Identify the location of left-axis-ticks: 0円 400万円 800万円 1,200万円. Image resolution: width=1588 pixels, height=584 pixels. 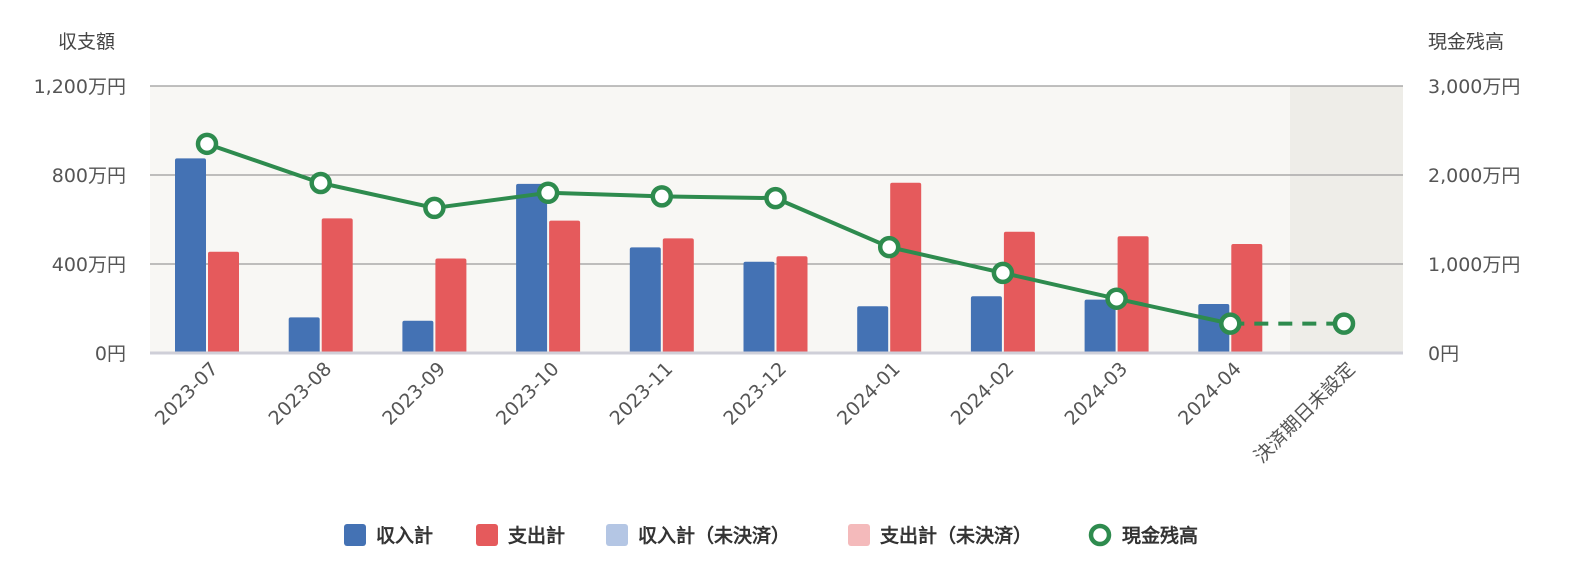
(80, 220).